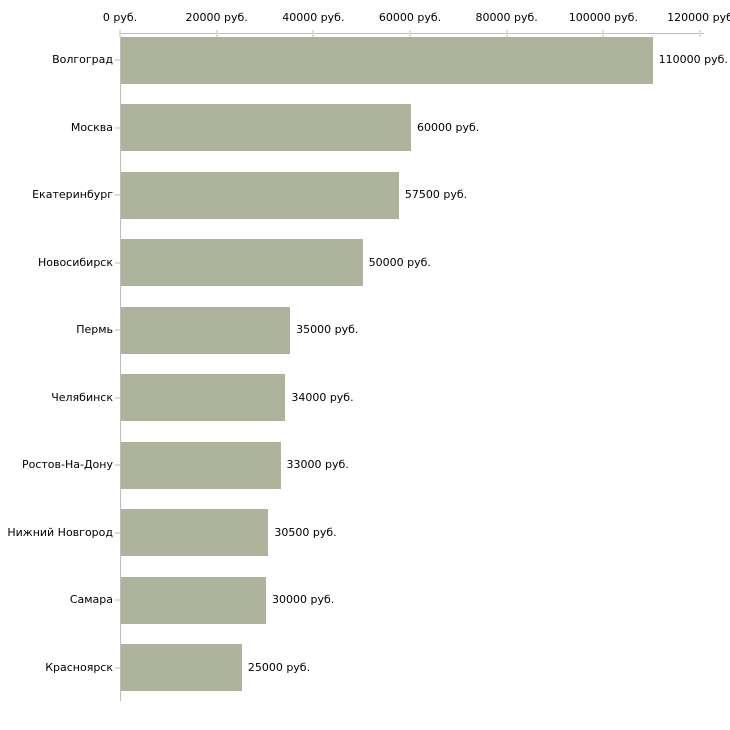  I want to click on category-label: Волгоград, so click(82, 59).